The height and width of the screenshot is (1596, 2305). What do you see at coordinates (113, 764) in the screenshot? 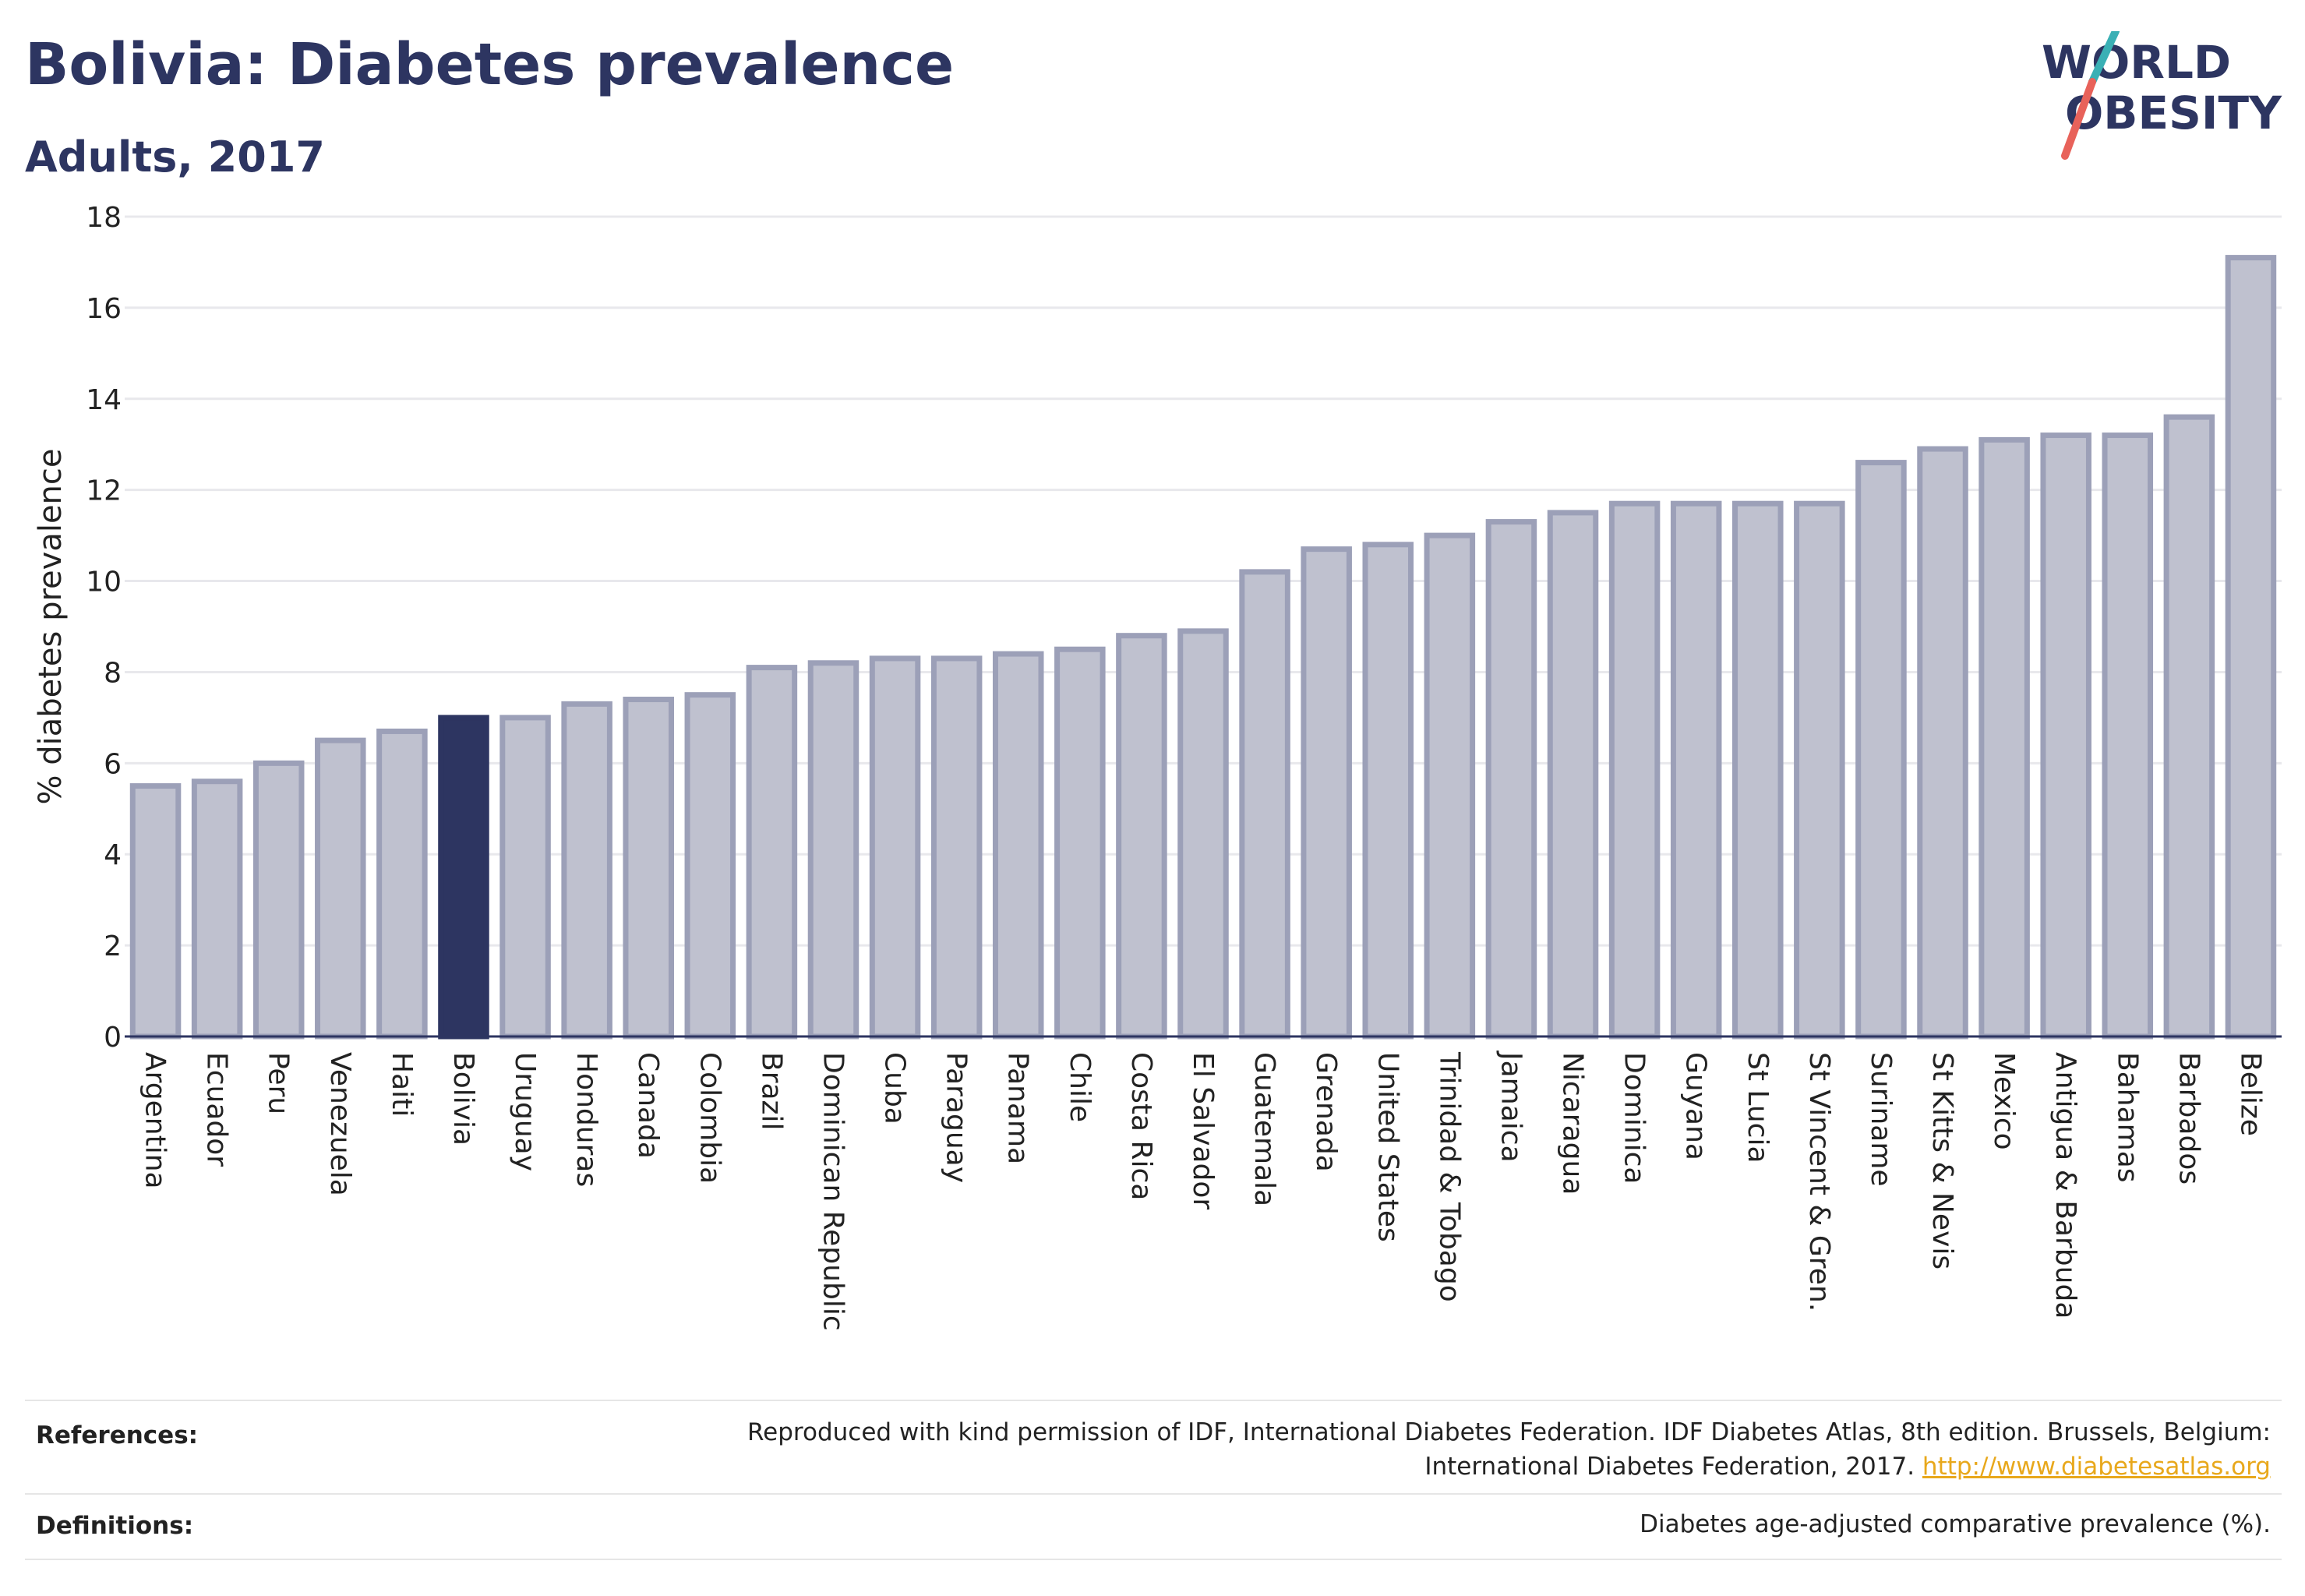
I see `y-tick-label: 6` at bounding box center [113, 764].